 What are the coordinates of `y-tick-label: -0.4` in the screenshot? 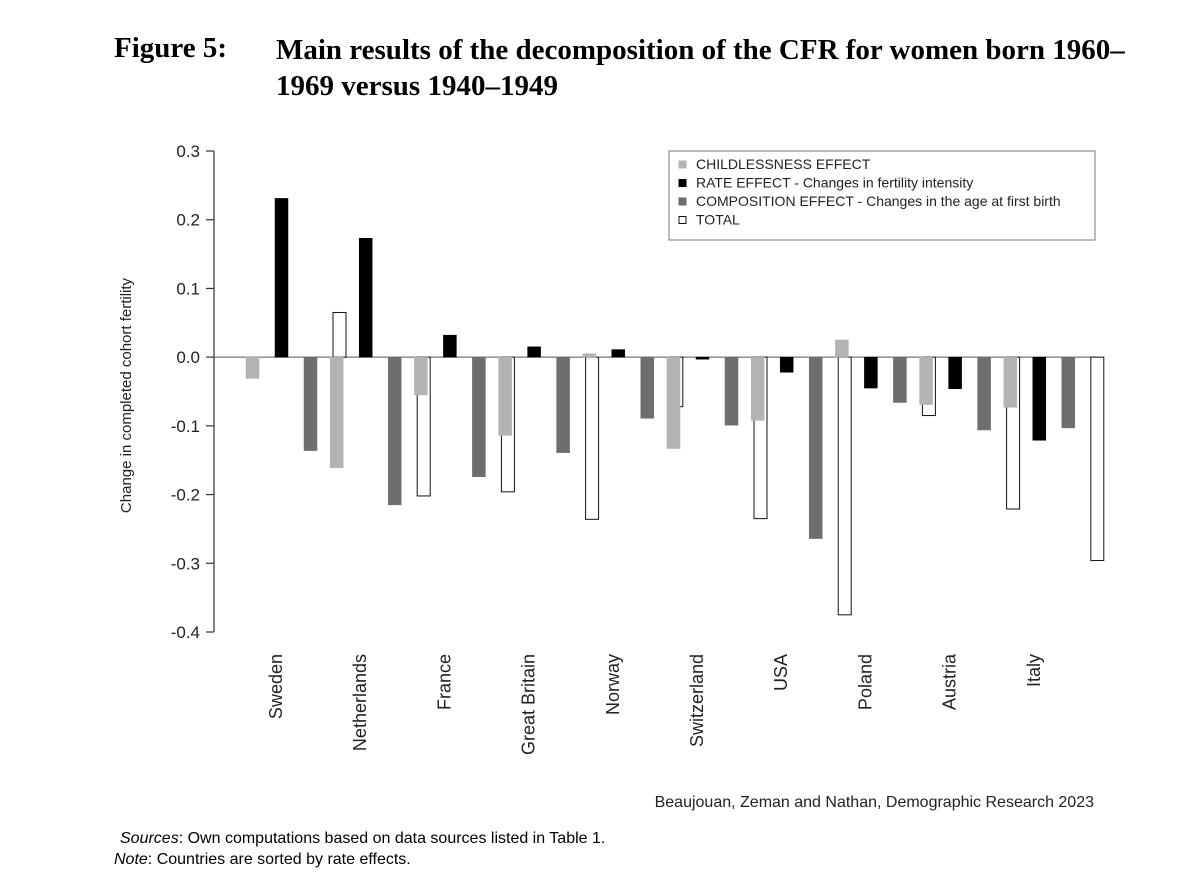 It's located at (185, 632).